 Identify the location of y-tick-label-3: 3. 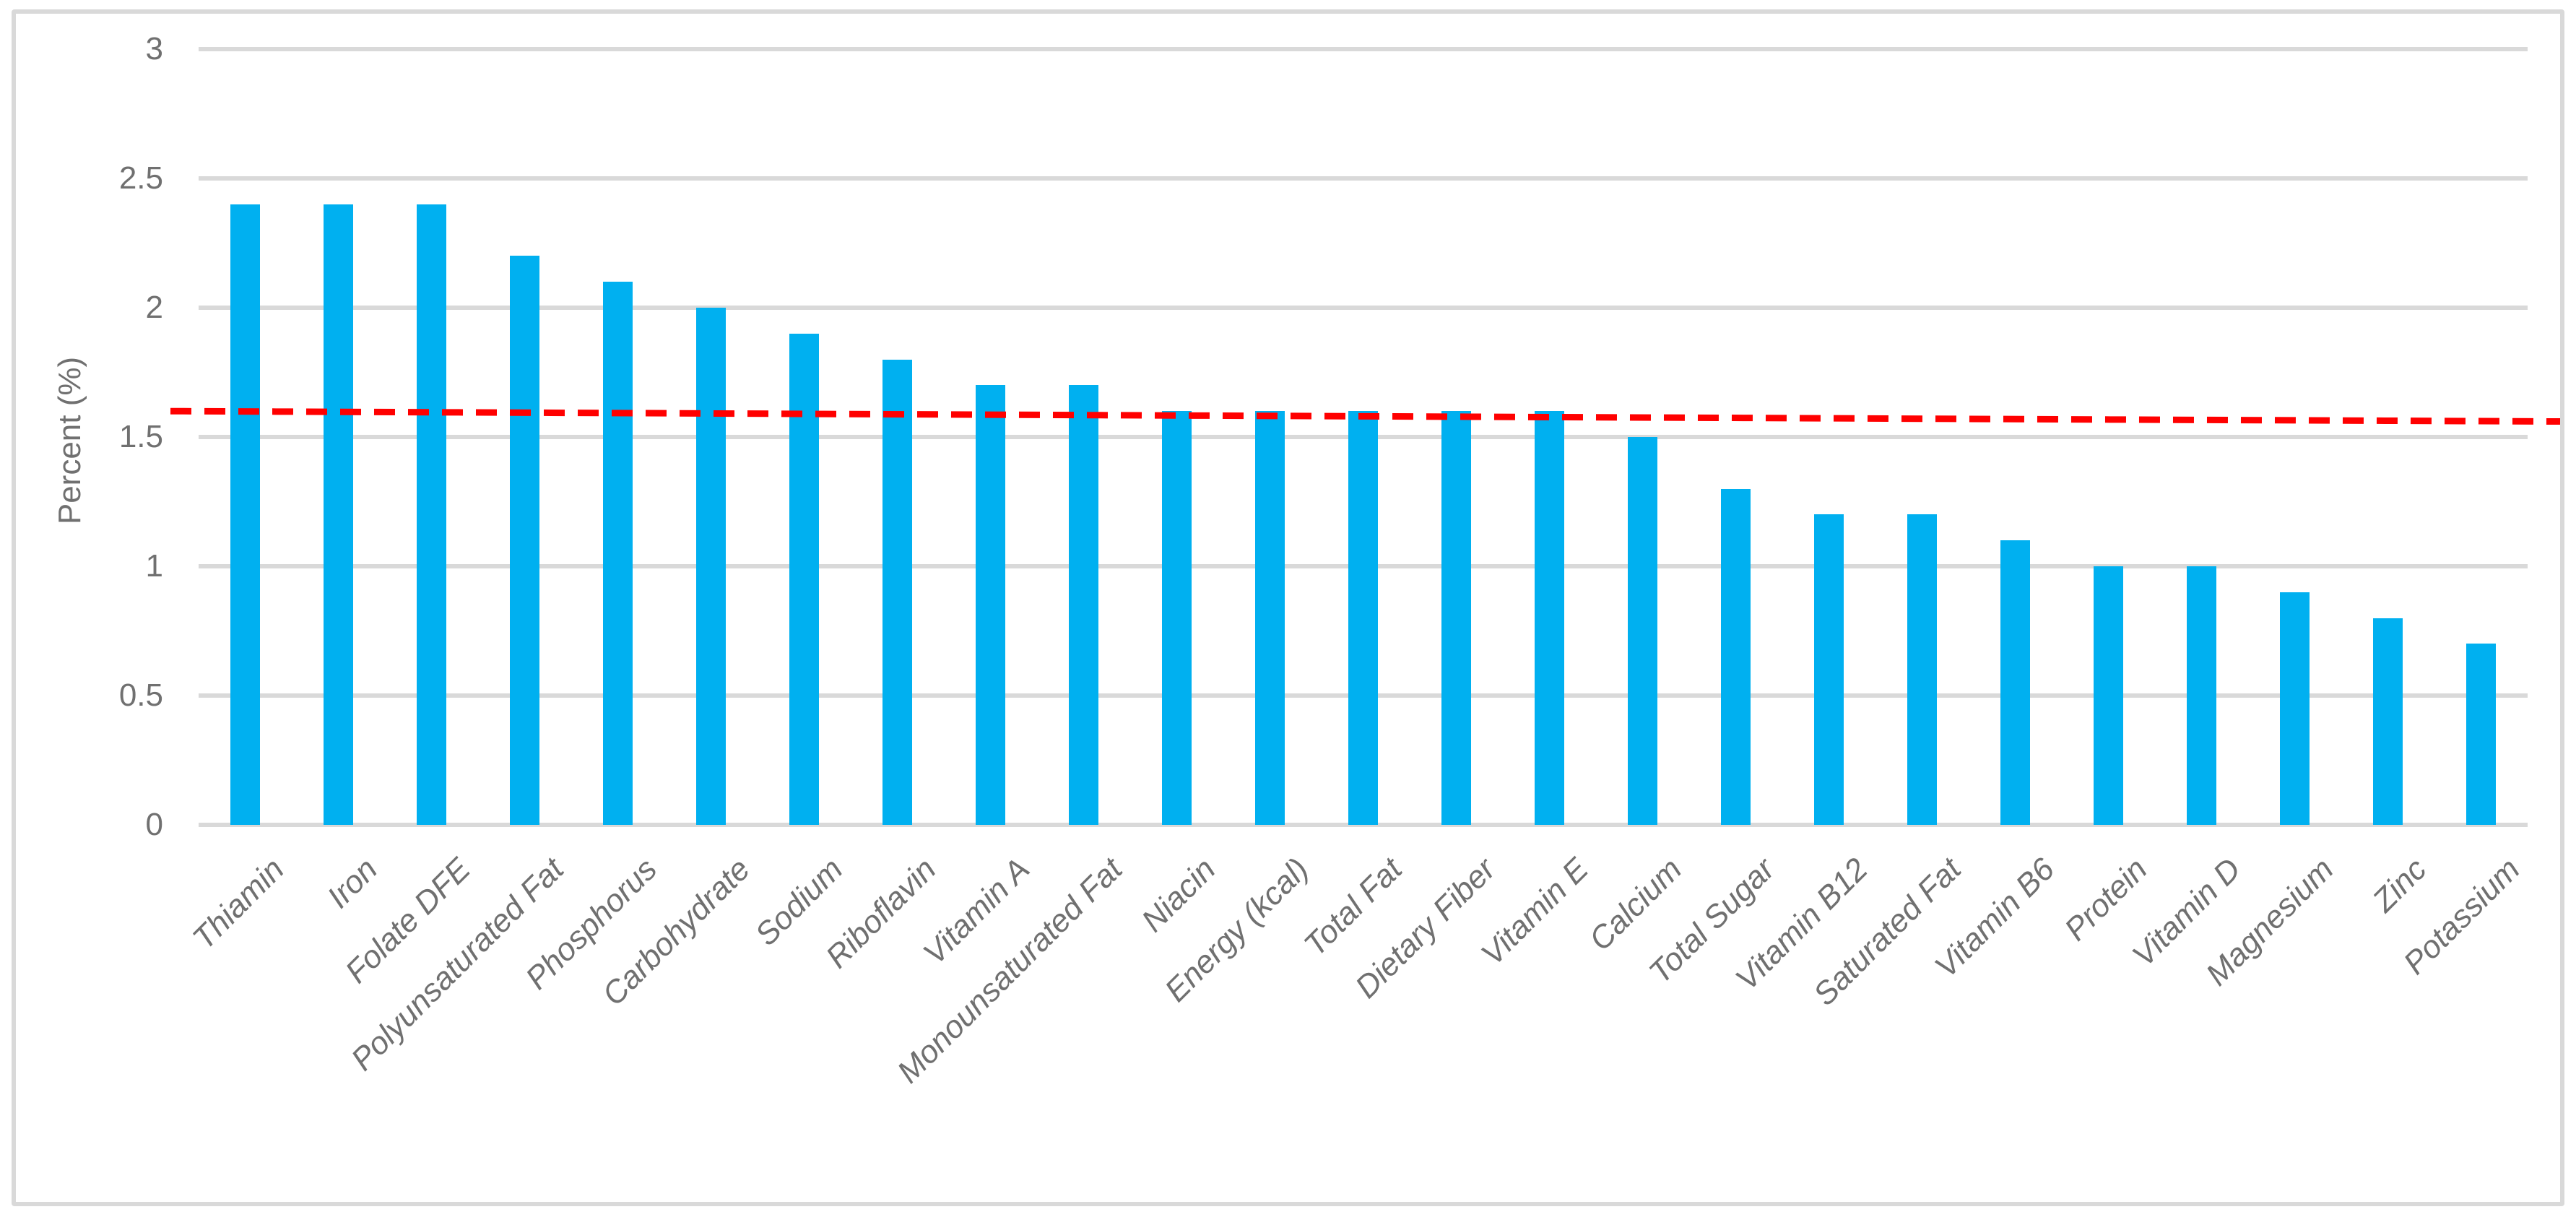
(154, 49).